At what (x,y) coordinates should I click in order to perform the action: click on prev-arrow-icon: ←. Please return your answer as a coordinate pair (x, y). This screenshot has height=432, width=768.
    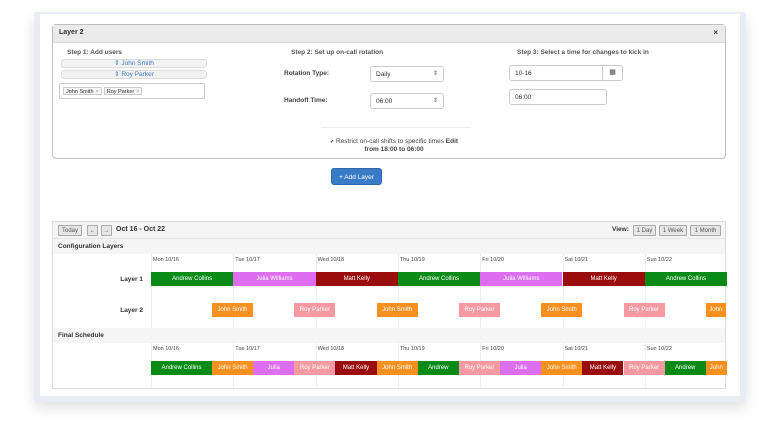
    Looking at the image, I should click on (92, 230).